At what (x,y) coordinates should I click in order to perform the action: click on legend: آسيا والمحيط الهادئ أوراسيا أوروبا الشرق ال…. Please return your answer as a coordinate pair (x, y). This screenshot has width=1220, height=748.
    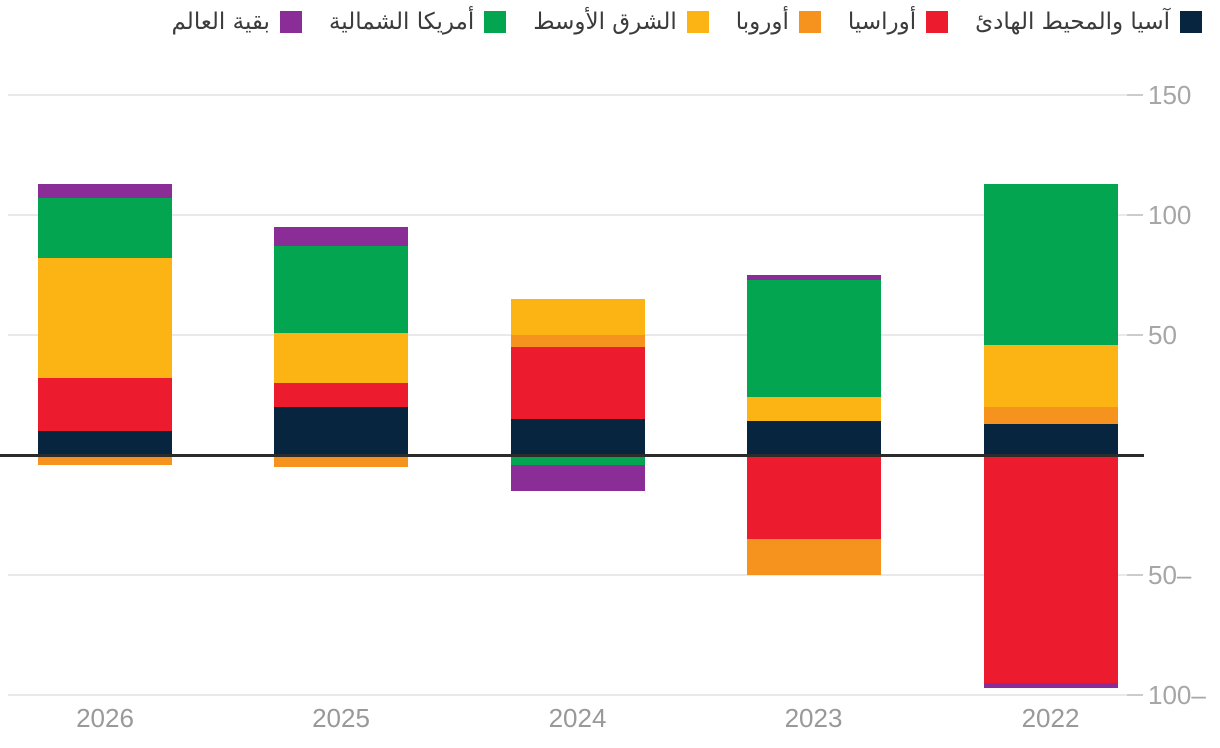
    Looking at the image, I should click on (687, 22).